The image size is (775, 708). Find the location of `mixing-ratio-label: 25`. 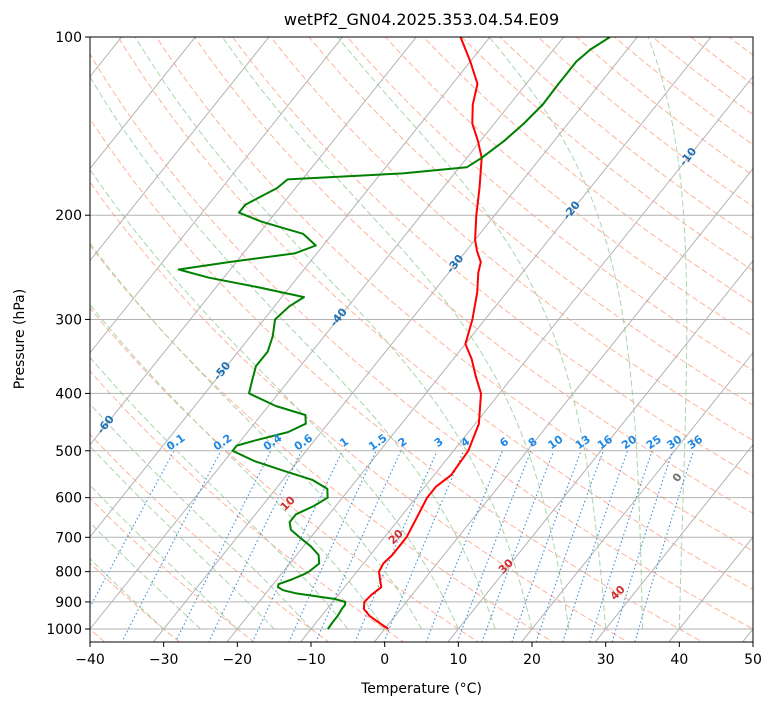

mixing-ratio-label: 25 is located at coordinates (654, 442).